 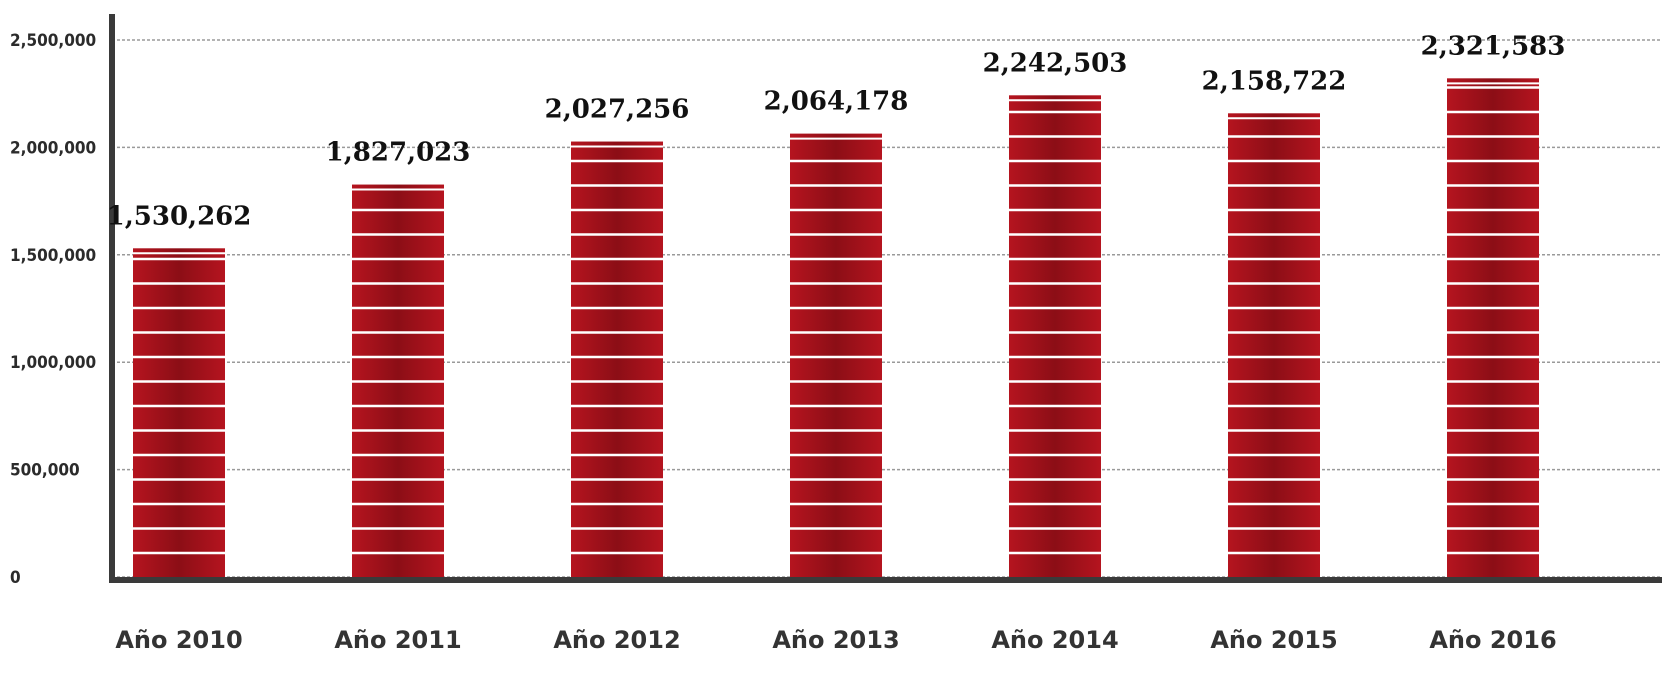 I want to click on x-tick-label: Año 2011, so click(x=397, y=640).